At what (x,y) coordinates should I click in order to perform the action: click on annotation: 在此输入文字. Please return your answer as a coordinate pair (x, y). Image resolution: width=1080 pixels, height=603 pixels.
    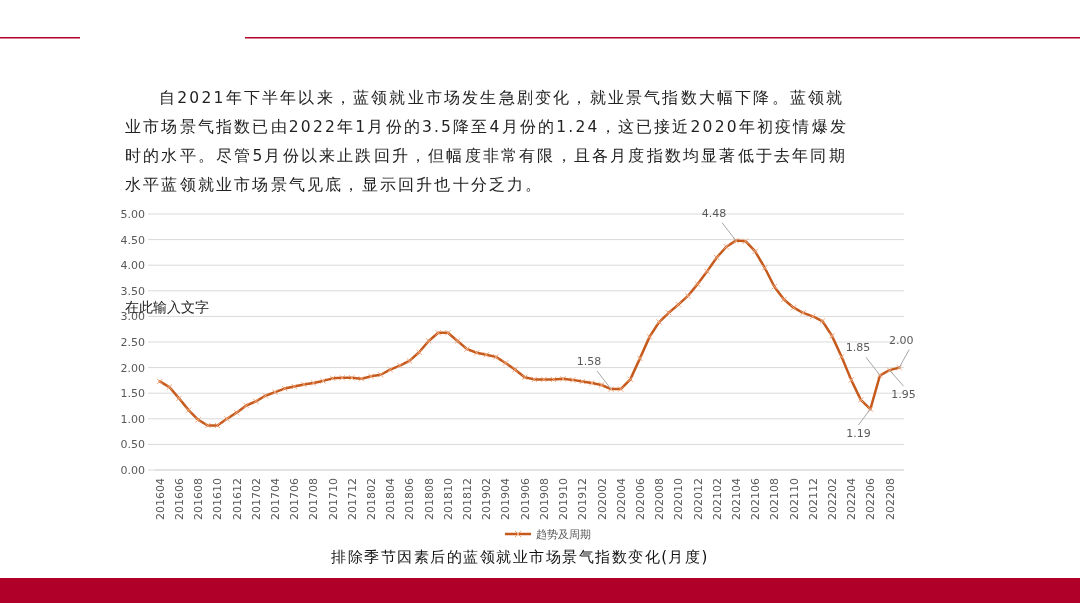
    Looking at the image, I should click on (167, 307).